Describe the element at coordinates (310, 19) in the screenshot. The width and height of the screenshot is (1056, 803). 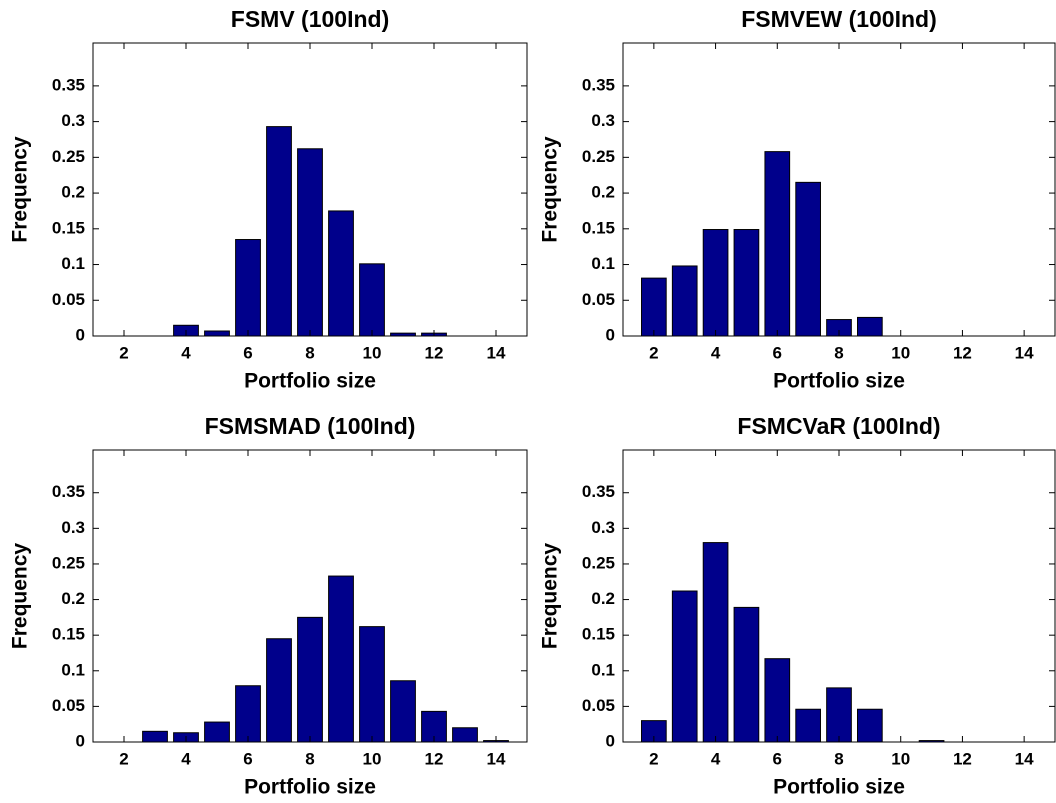
I see `chart-title: FSMV (100Ind)` at that location.